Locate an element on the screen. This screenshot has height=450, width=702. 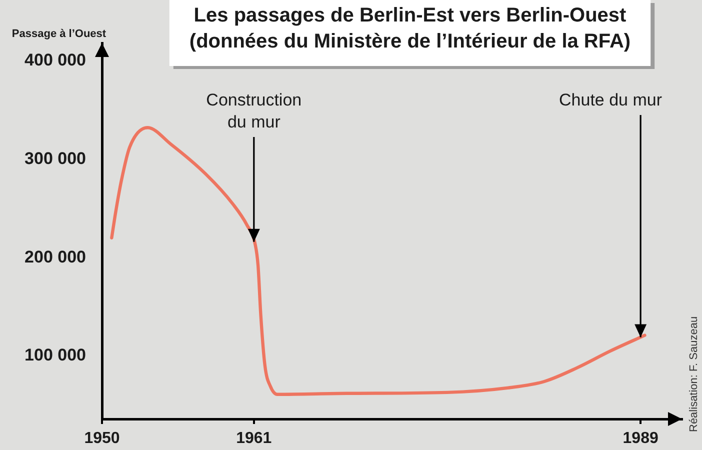
x-tick-label: 1950 is located at coordinates (102, 439).